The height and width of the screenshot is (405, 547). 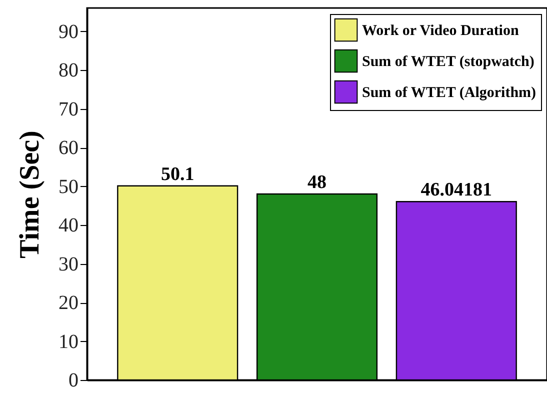 I want to click on data-label: 50.1, so click(x=177, y=174).